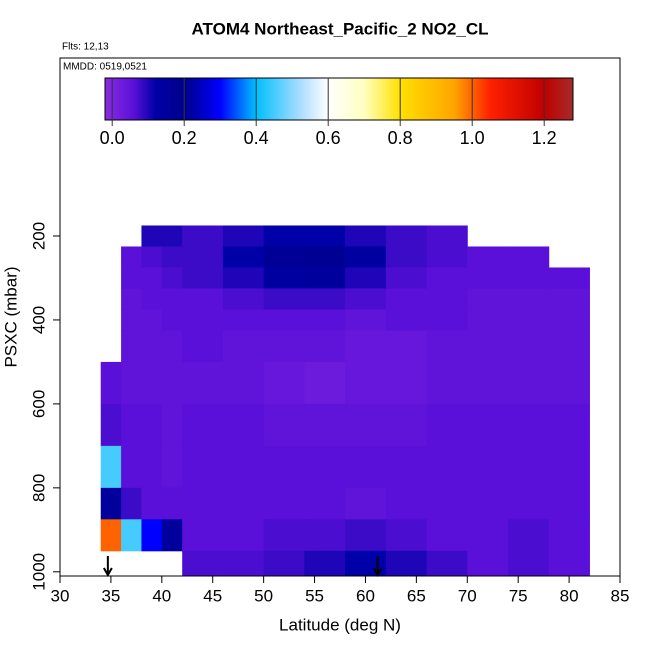  Describe the element at coordinates (544, 138) in the screenshot. I see `colorbar-tick-label: 1.2` at that location.